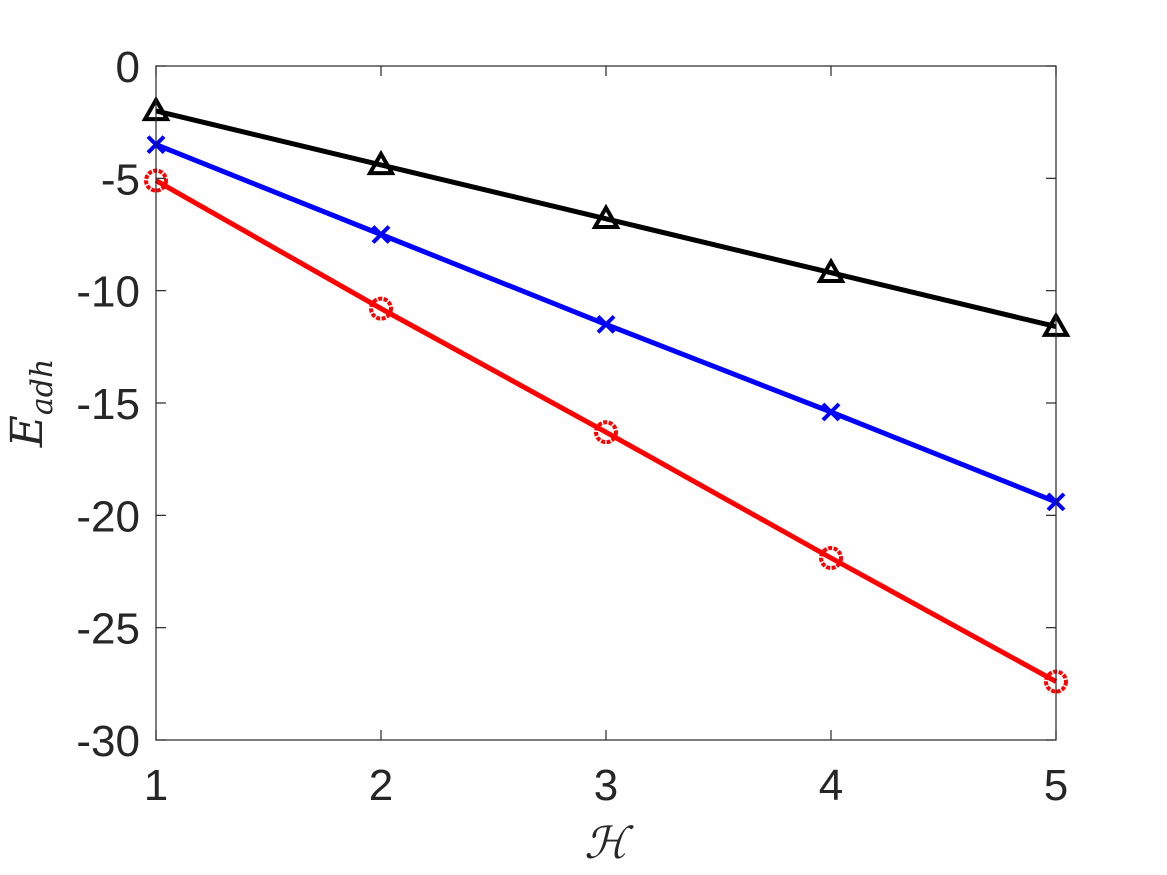 The image size is (1167, 875). I want to click on y-axis-label-main: E, so click(27, 431).